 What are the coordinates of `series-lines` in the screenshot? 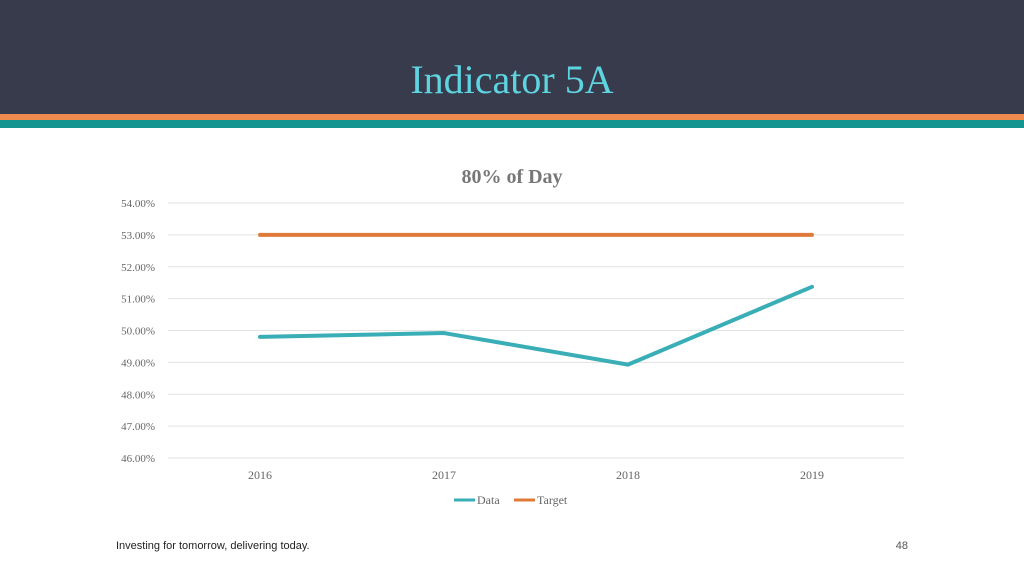 It's located at (536, 299).